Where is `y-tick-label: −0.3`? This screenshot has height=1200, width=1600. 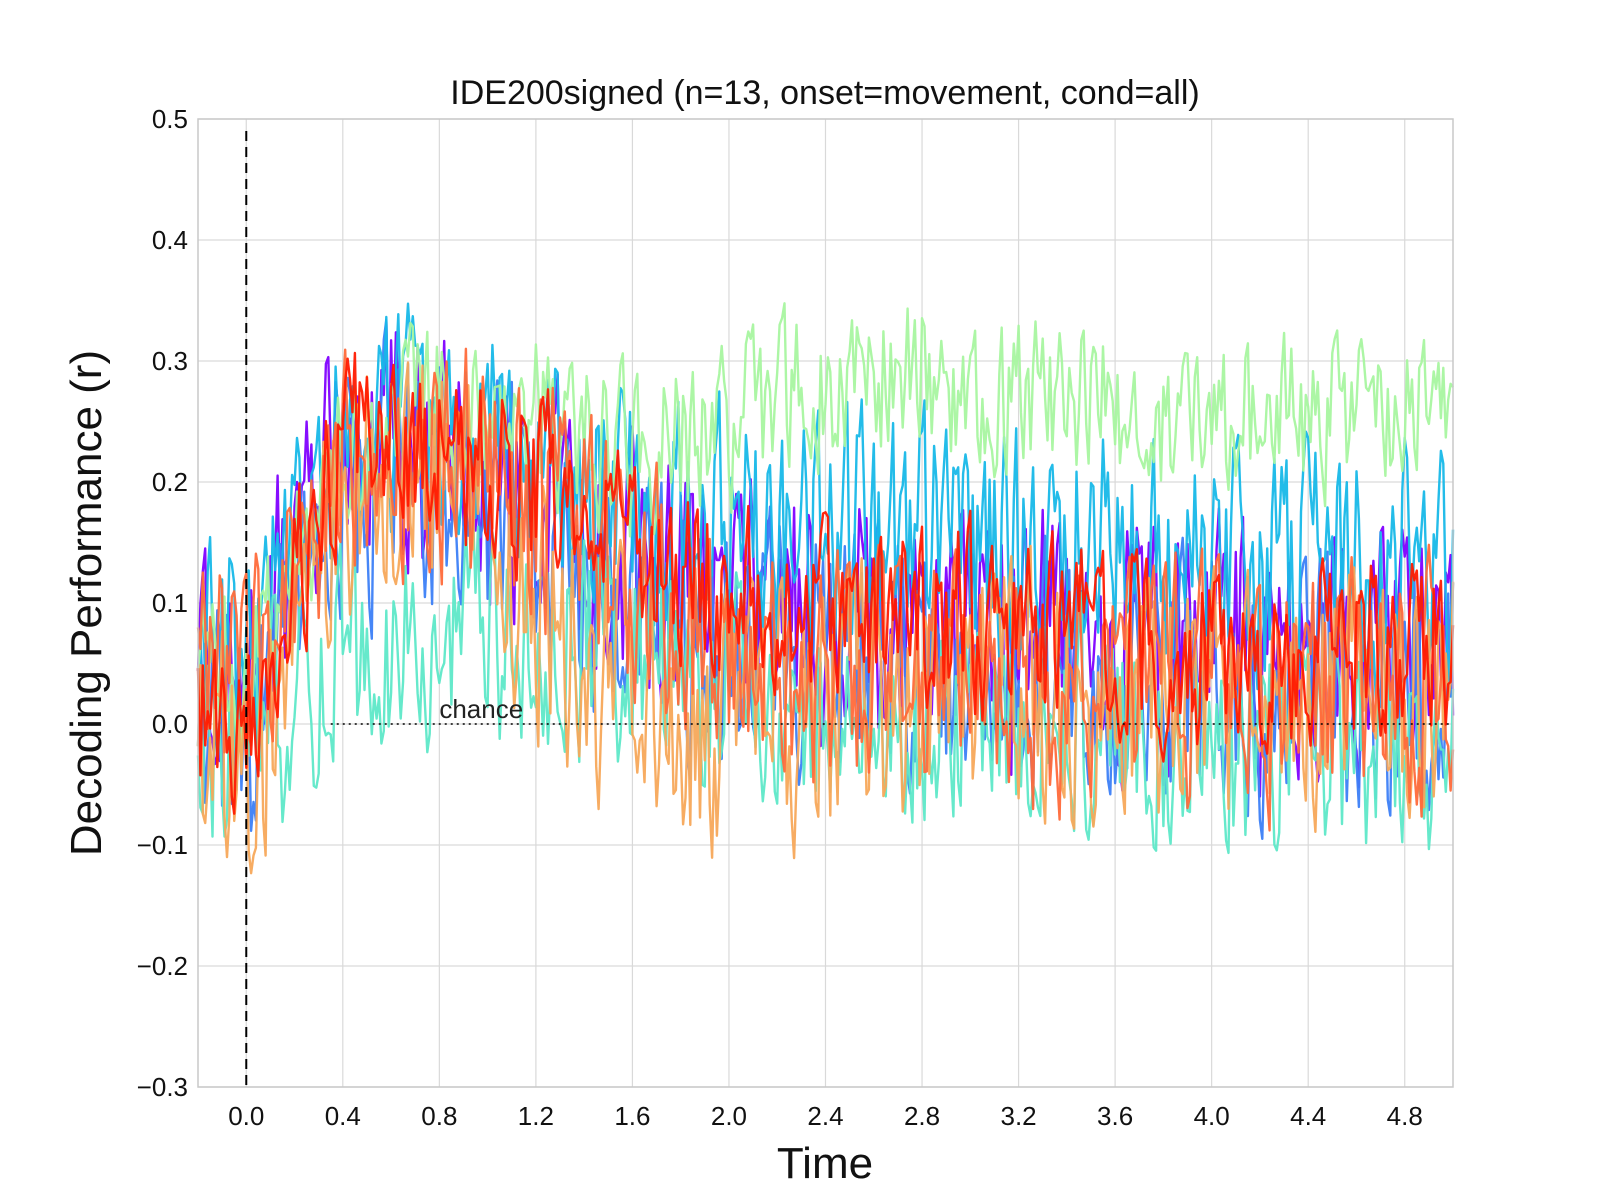 y-tick-label: −0.3 is located at coordinates (162, 1087).